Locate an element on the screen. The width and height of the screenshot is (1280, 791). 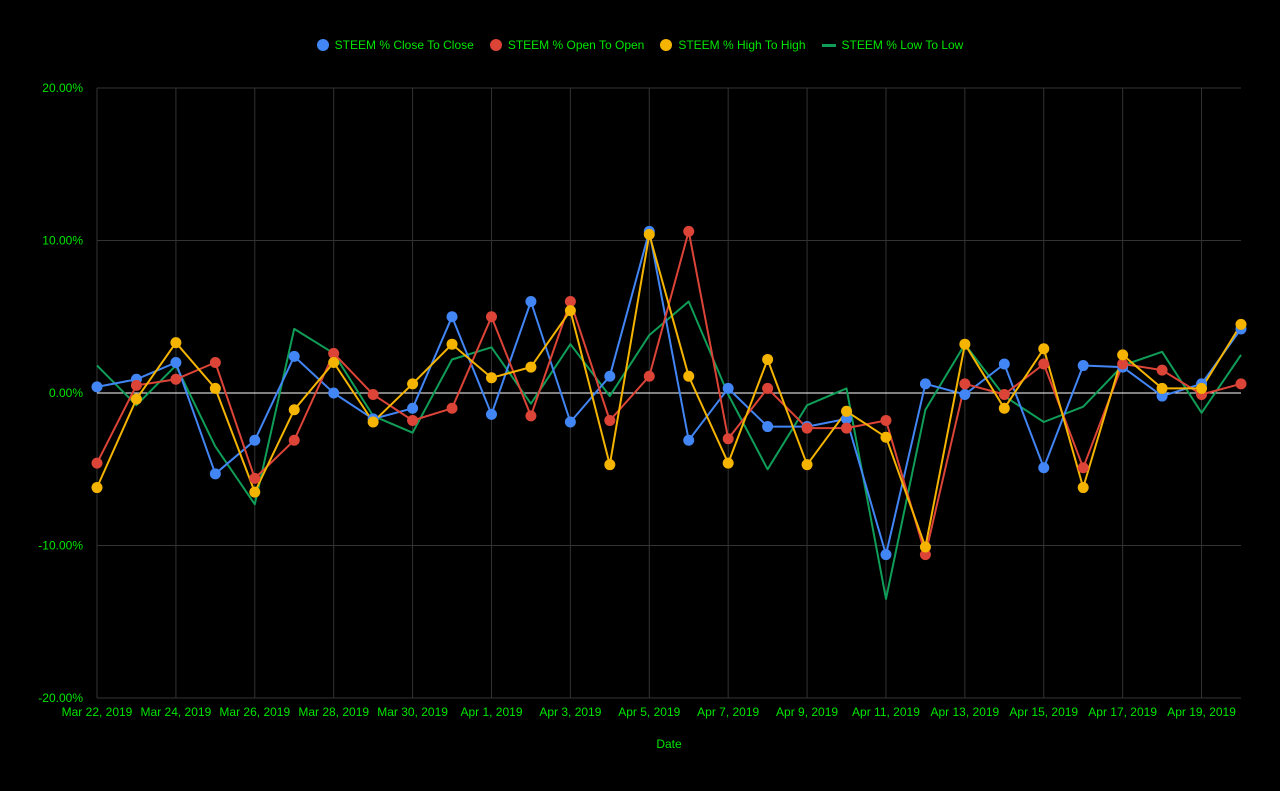
legend-item: STEEM % Open To Open is located at coordinates (566, 45).